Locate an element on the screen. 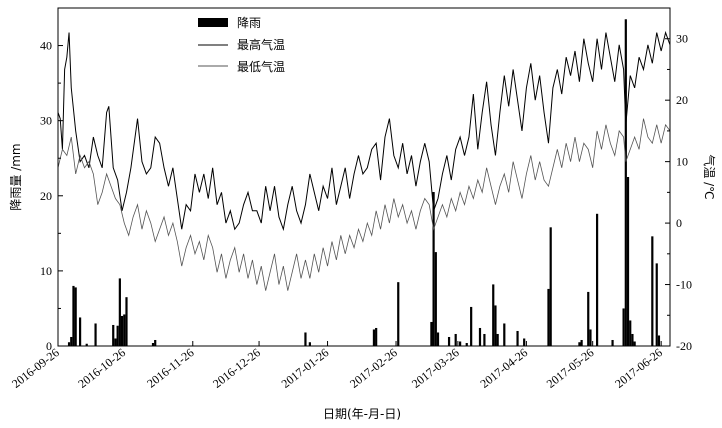 This screenshot has height=428, width=722. x-tick-label-2016-10-26: 2016-10-26 is located at coordinates (101, 368).